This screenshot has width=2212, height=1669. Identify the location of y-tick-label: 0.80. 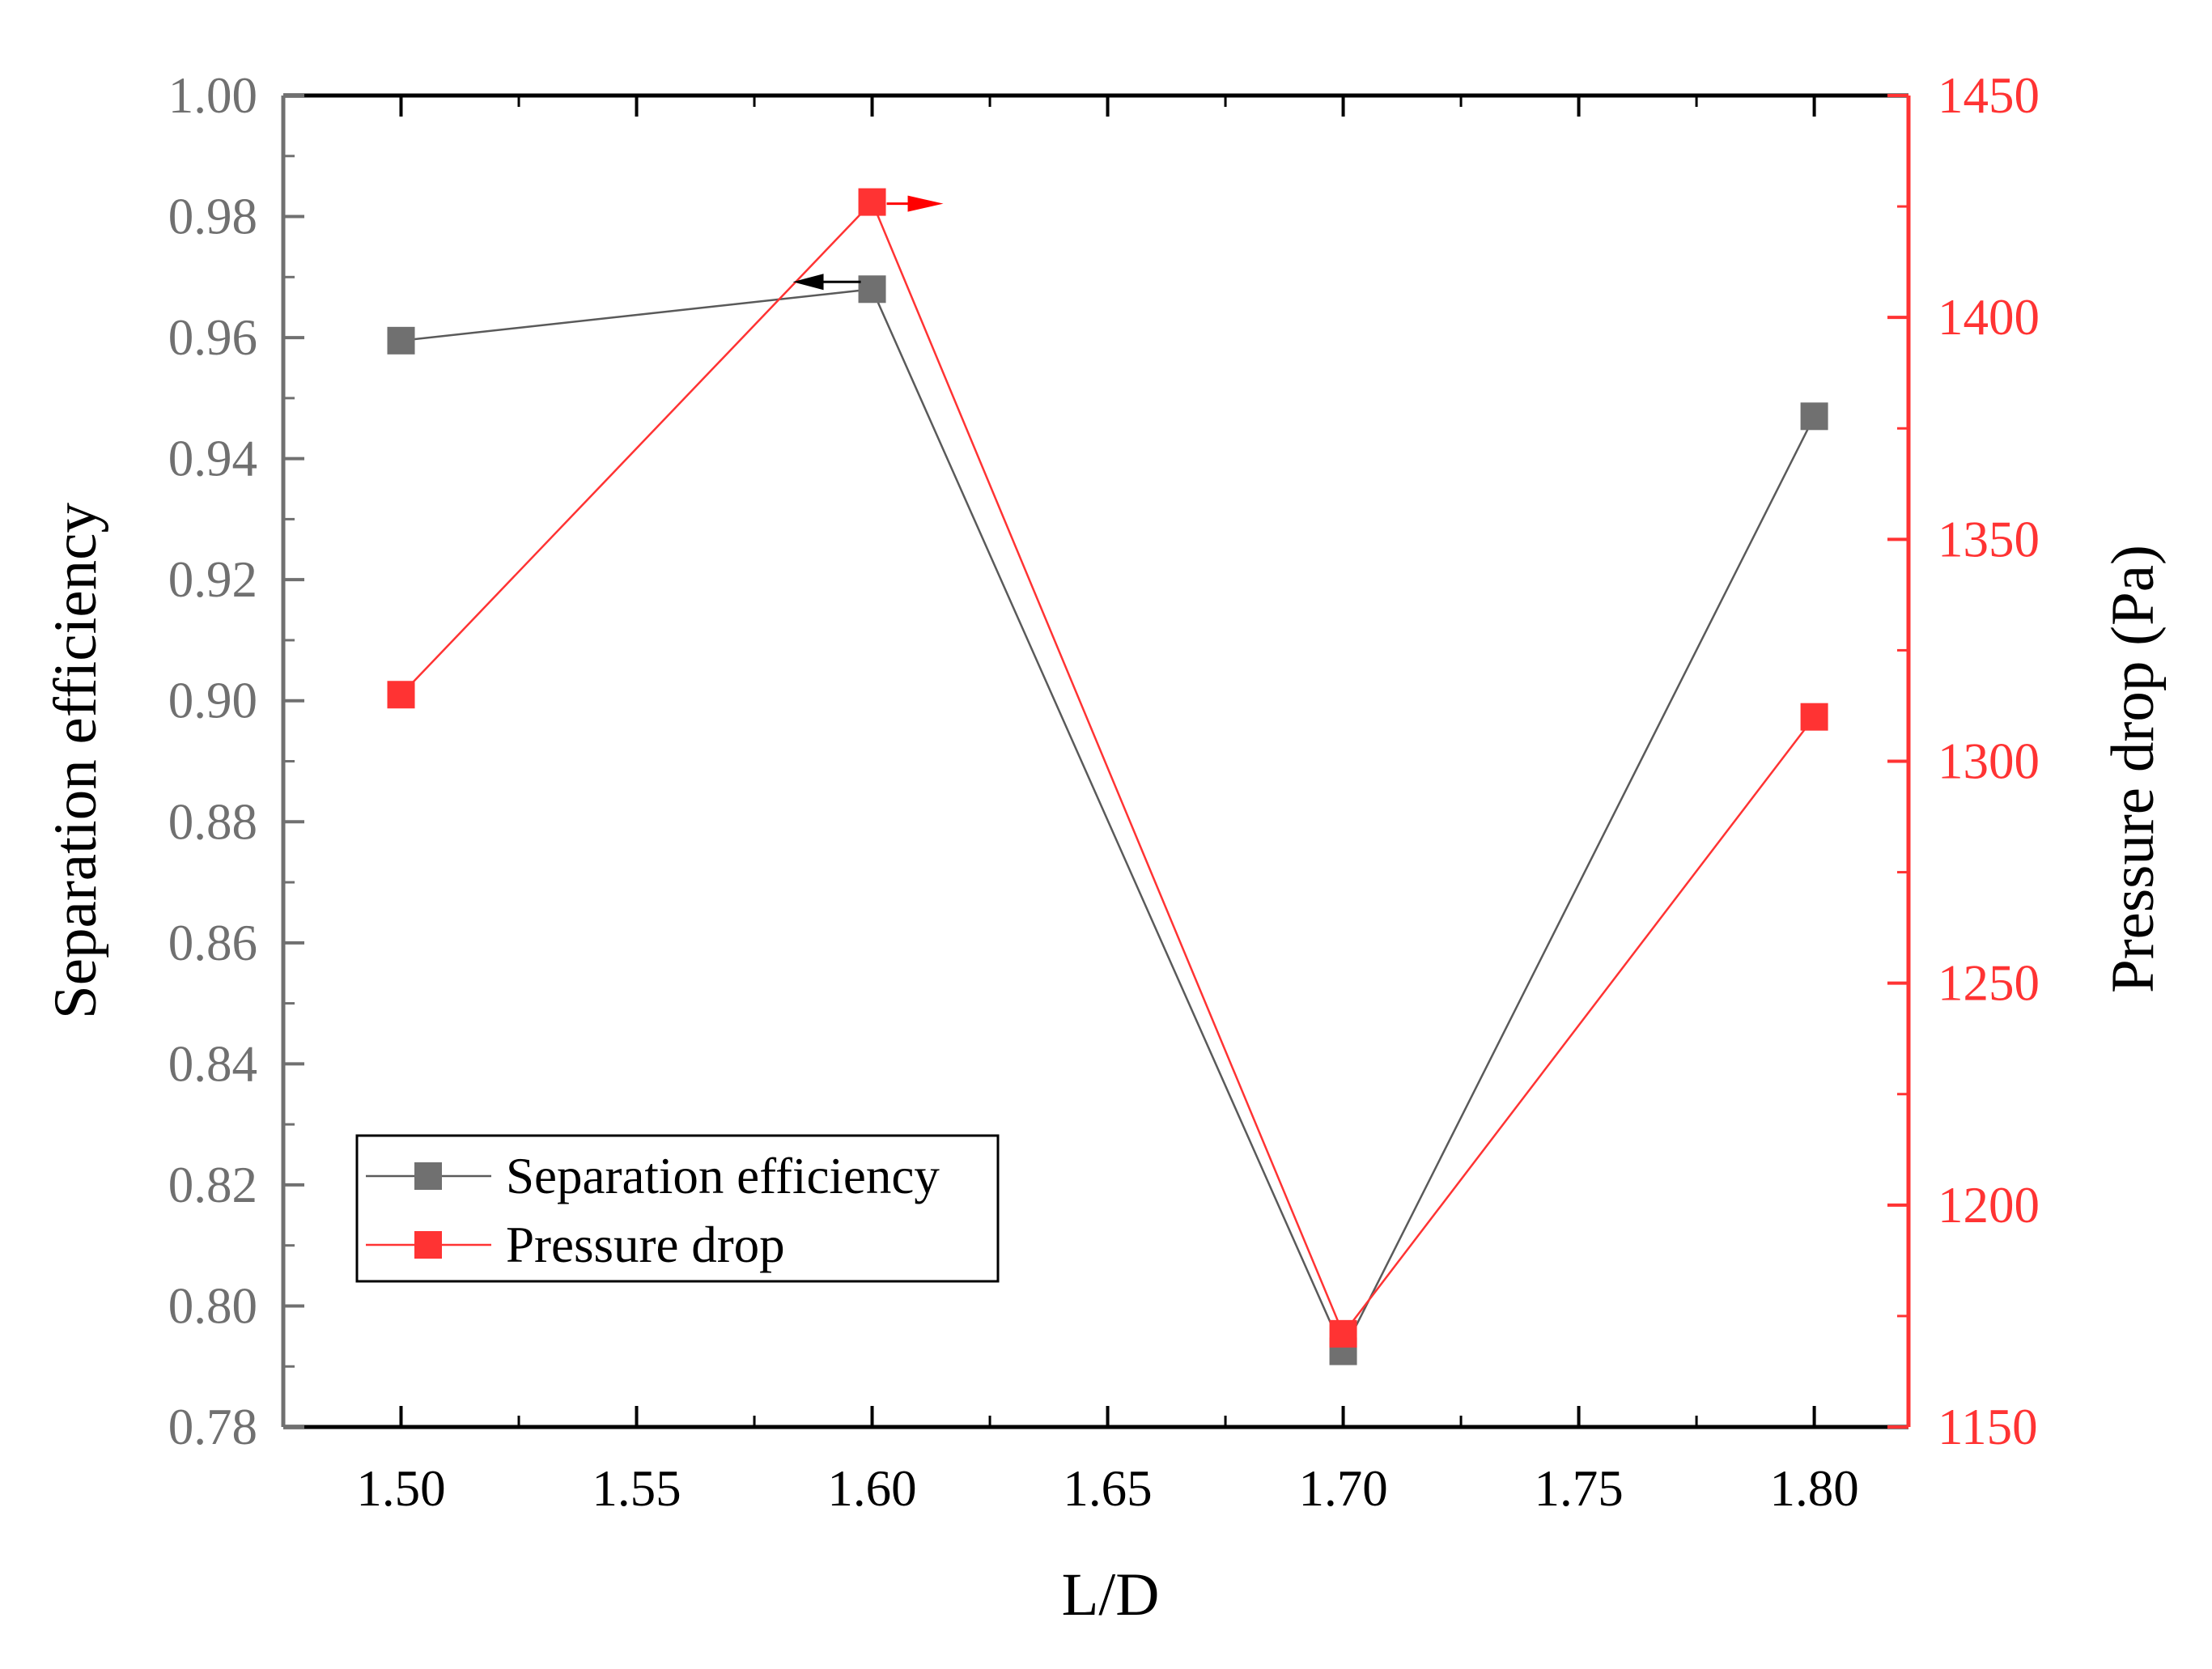
(212, 1305).